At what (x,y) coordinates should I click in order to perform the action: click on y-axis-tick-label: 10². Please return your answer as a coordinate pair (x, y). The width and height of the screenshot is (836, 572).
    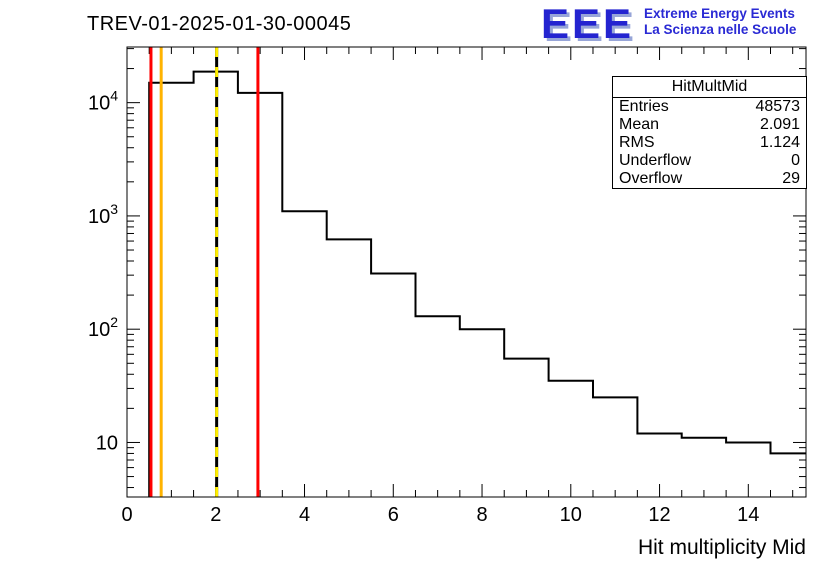
    Looking at the image, I should click on (103, 327).